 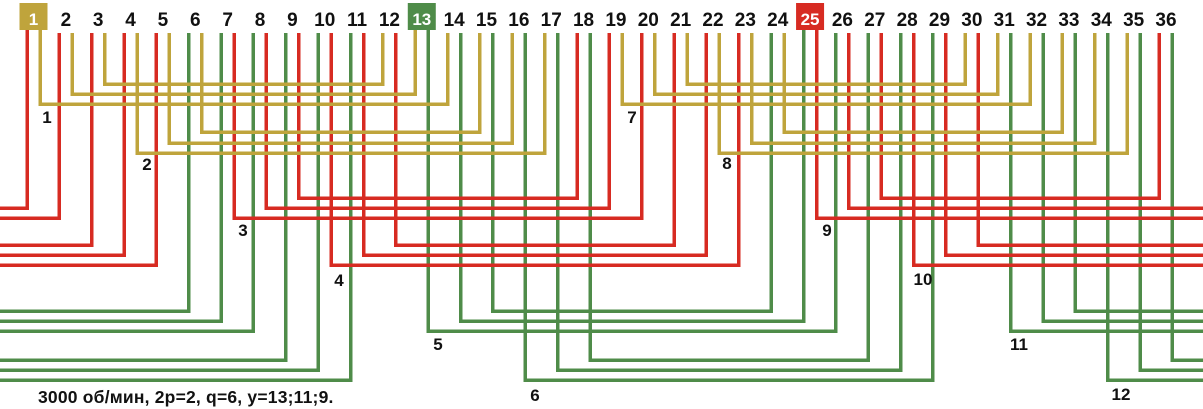 What do you see at coordinates (437, 344) in the screenshot?
I see `coil-group-label: 5` at bounding box center [437, 344].